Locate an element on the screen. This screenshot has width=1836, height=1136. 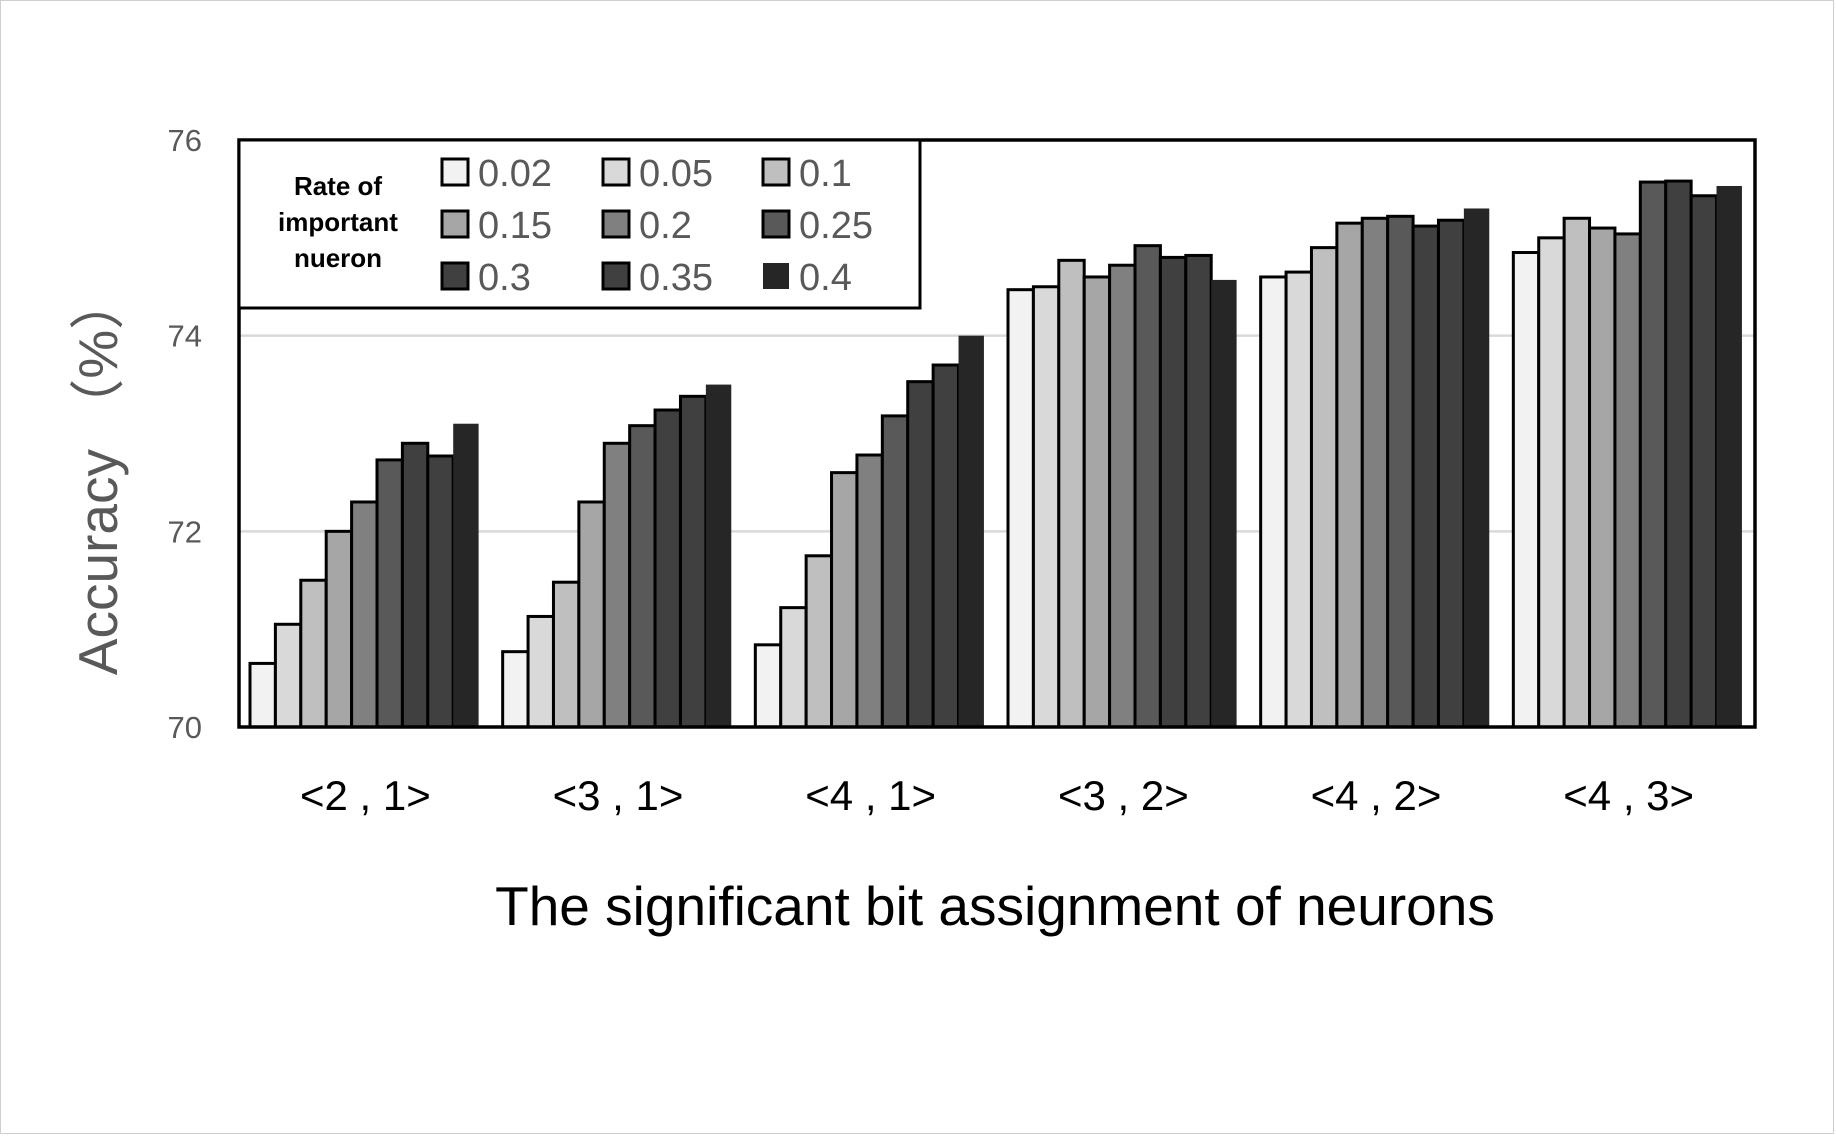
bar-0.2-2 is located at coordinates (869, 591).